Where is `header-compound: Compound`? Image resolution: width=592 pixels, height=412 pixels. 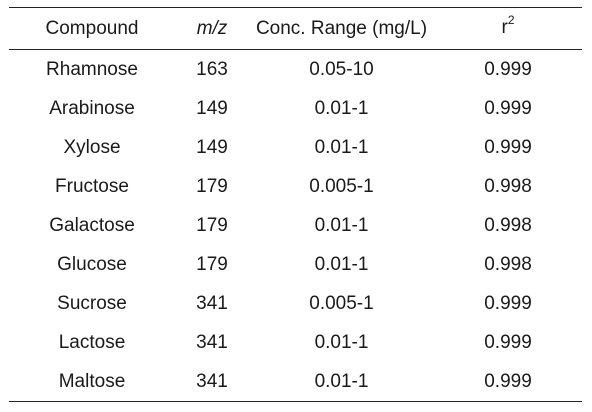 header-compound: Compound is located at coordinates (92, 28).